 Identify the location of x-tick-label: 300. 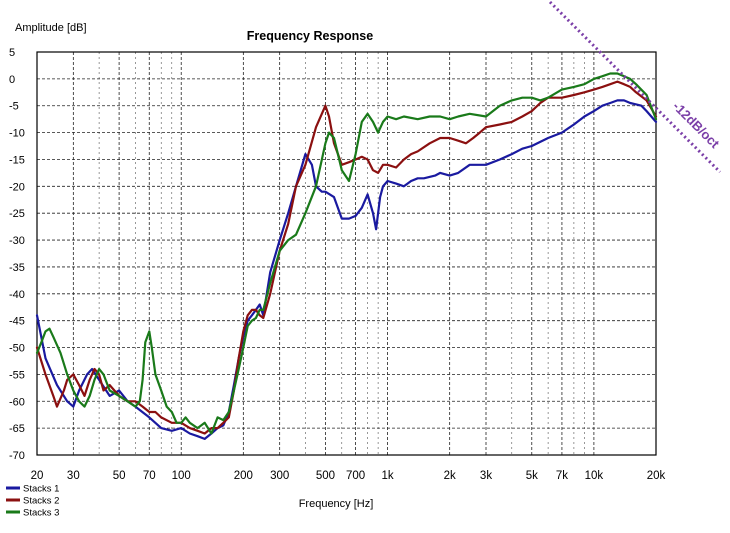
(279, 476).